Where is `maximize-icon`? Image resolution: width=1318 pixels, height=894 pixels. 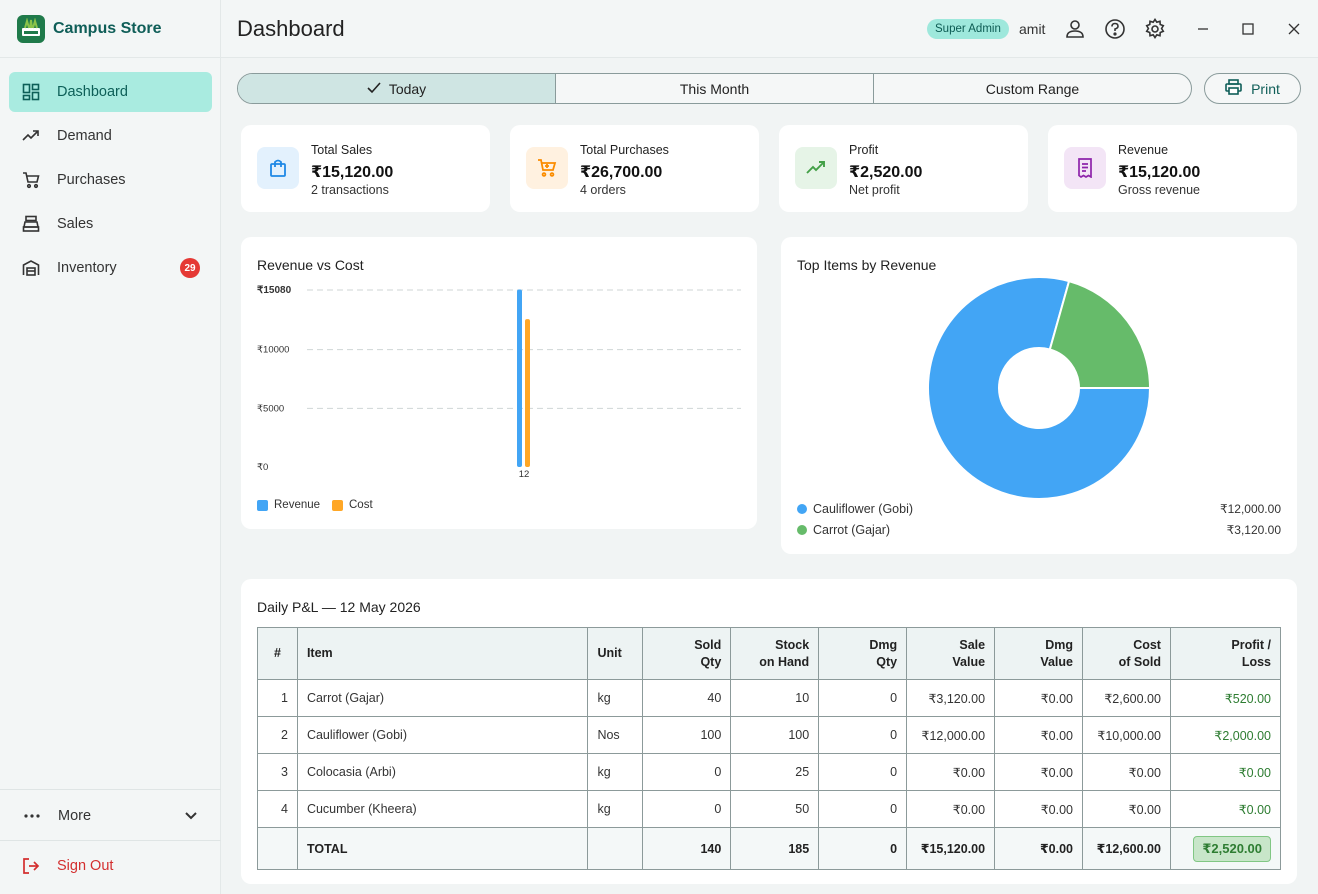 maximize-icon is located at coordinates (1248, 29).